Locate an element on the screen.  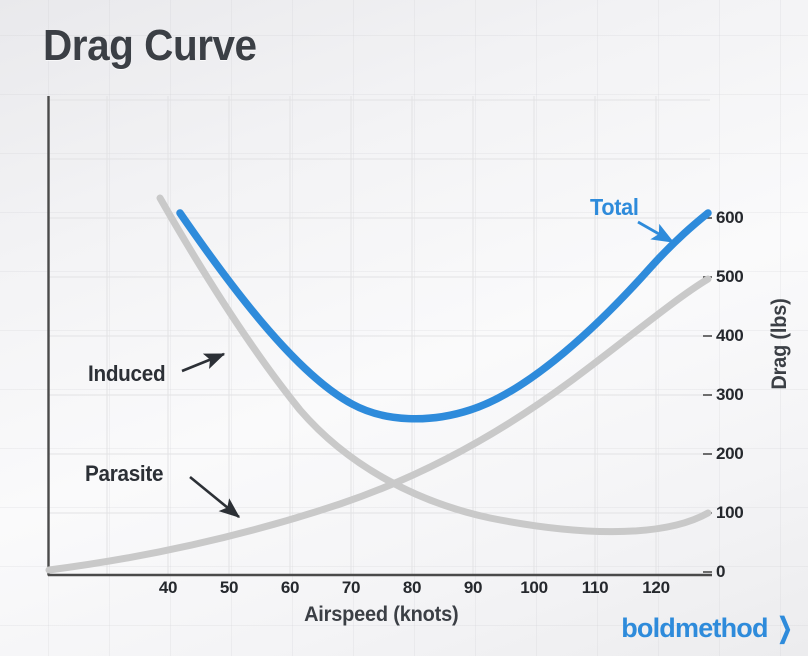
y-tick-label: 500 is located at coordinates (730, 276).